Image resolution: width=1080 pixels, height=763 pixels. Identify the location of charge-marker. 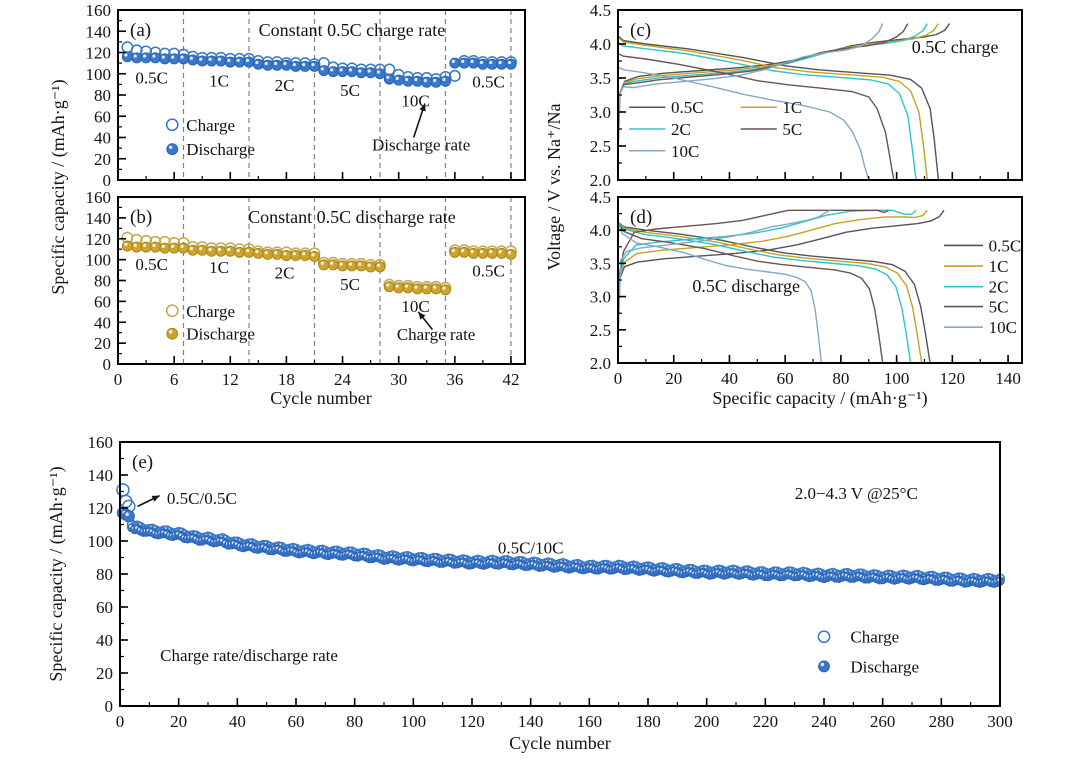
(172, 311).